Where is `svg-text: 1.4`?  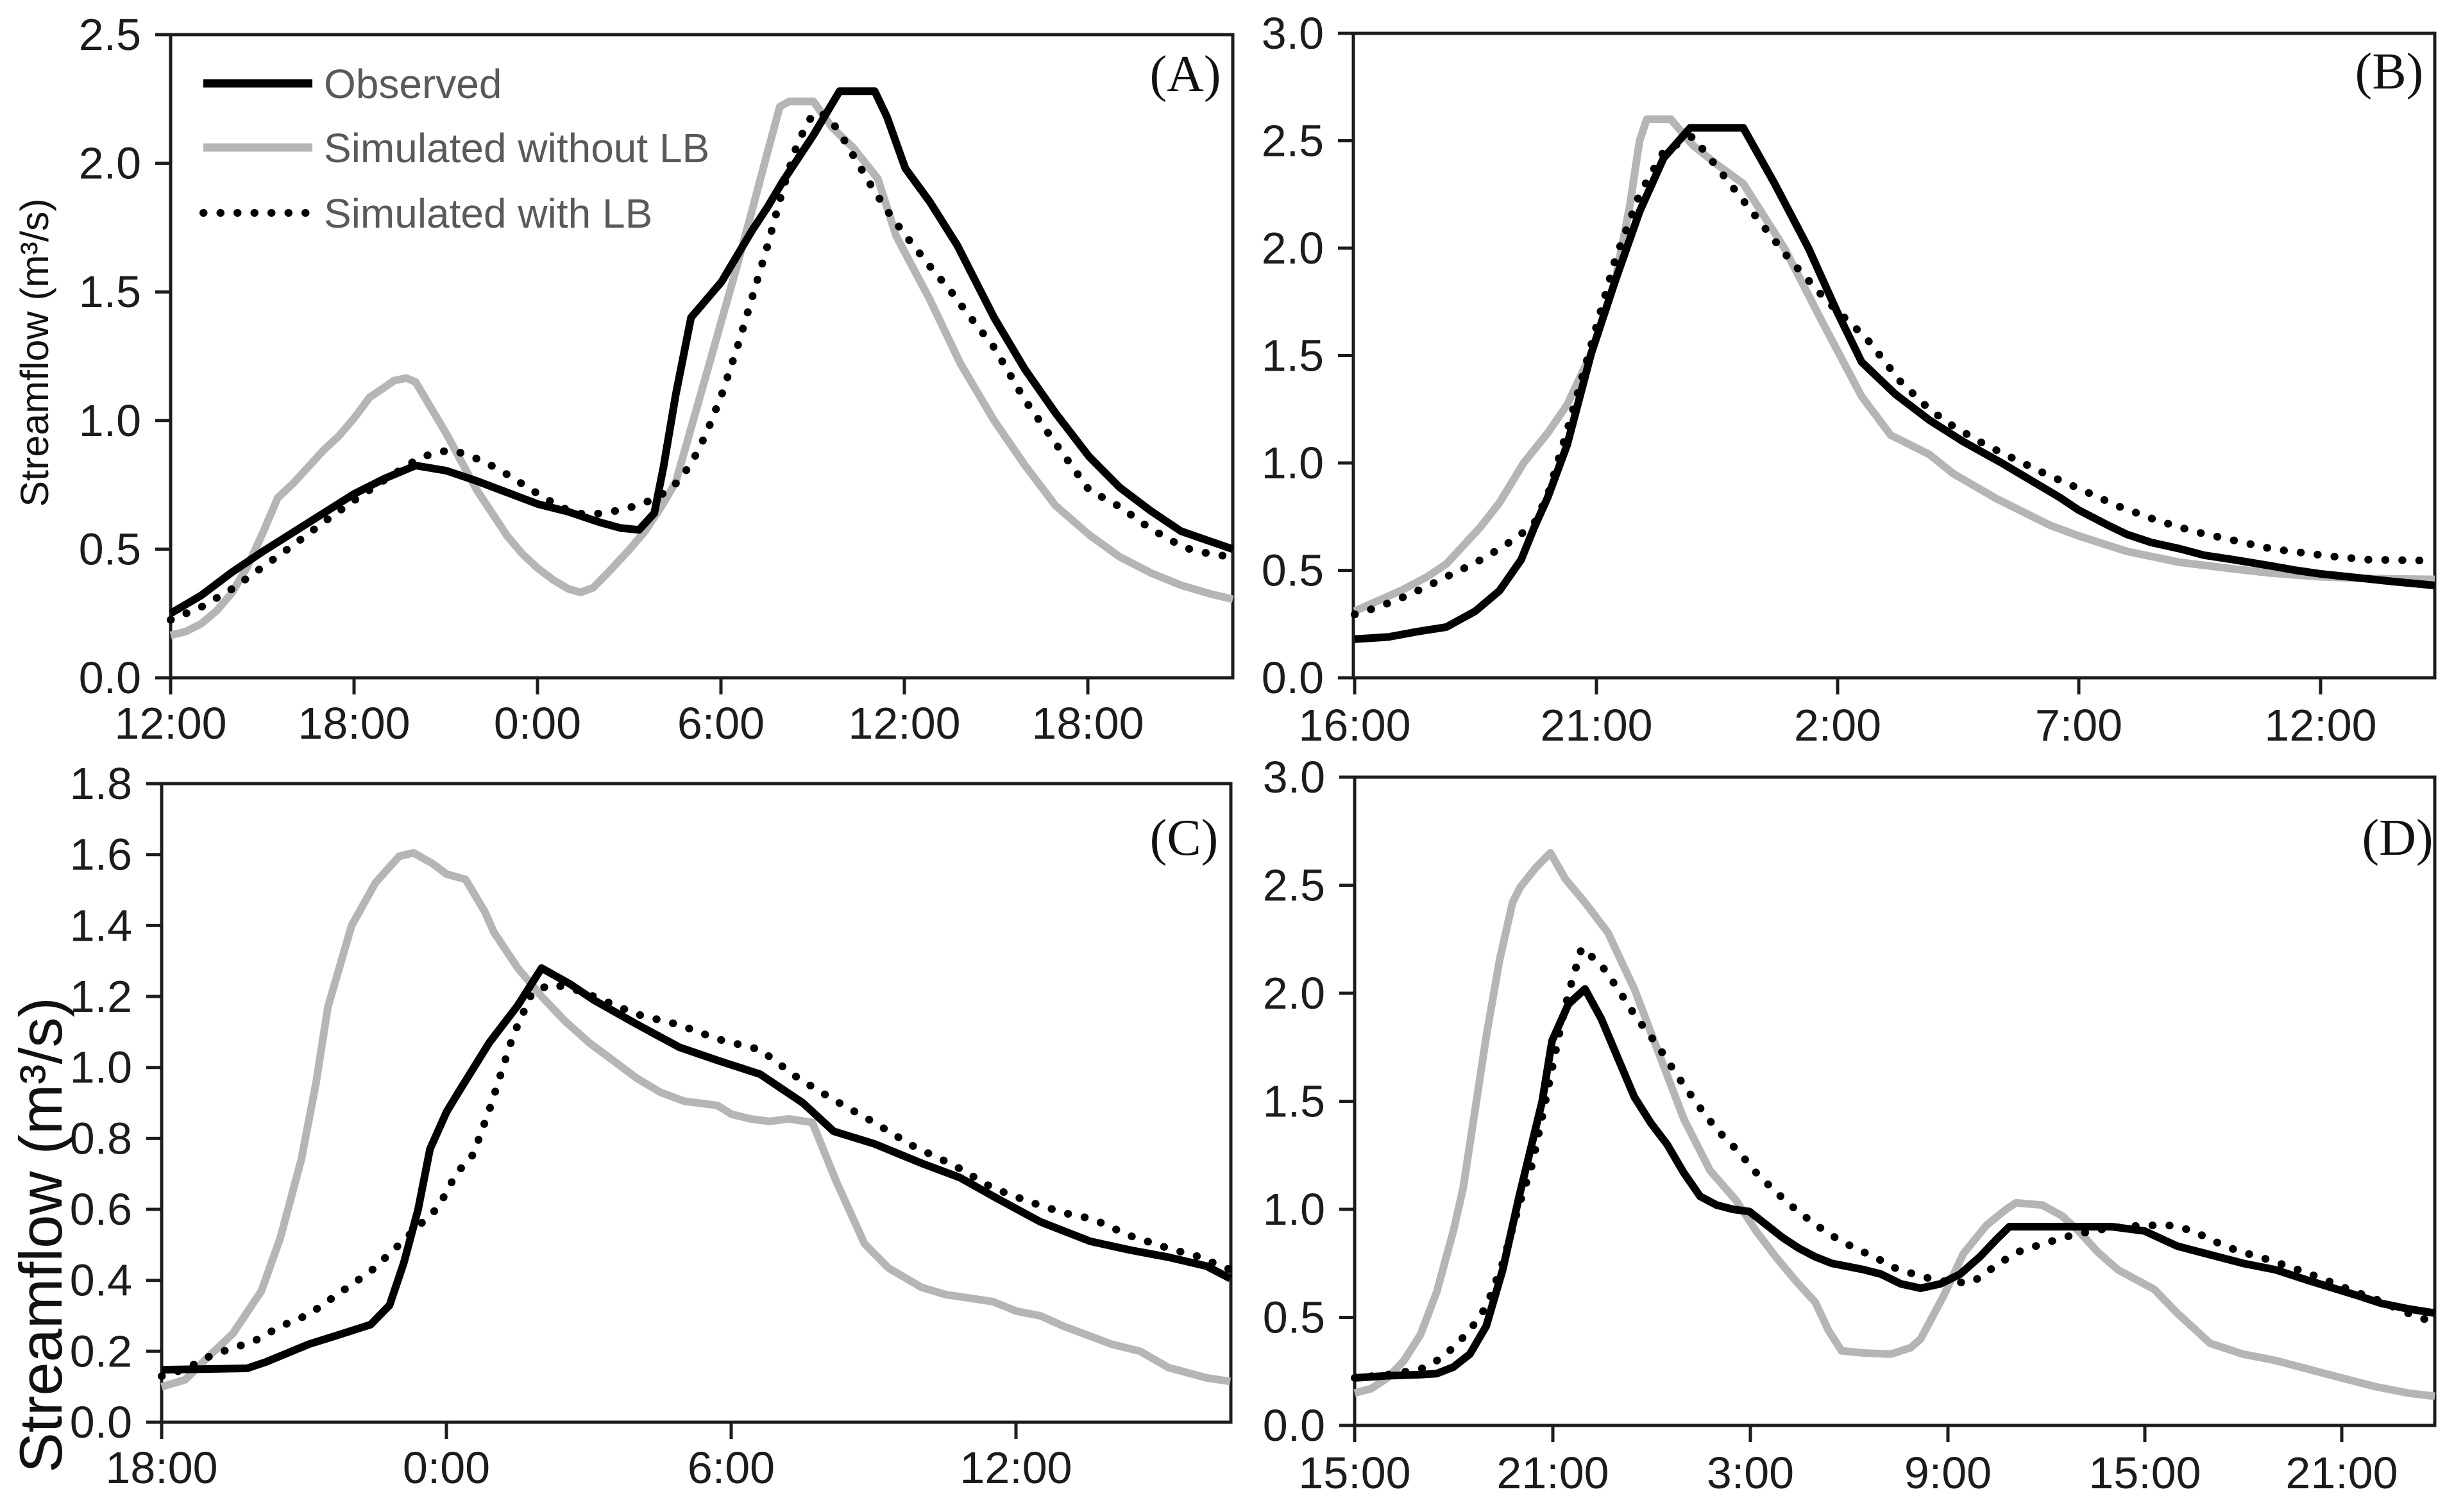
svg-text: 1.4 is located at coordinates (101, 925).